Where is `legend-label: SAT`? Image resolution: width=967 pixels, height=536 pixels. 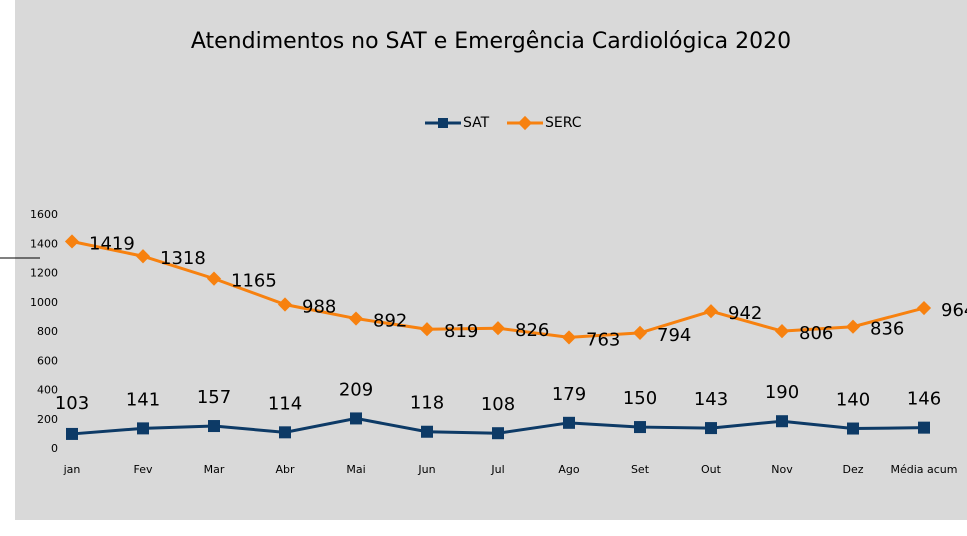 legend-label: SAT is located at coordinates (476, 123).